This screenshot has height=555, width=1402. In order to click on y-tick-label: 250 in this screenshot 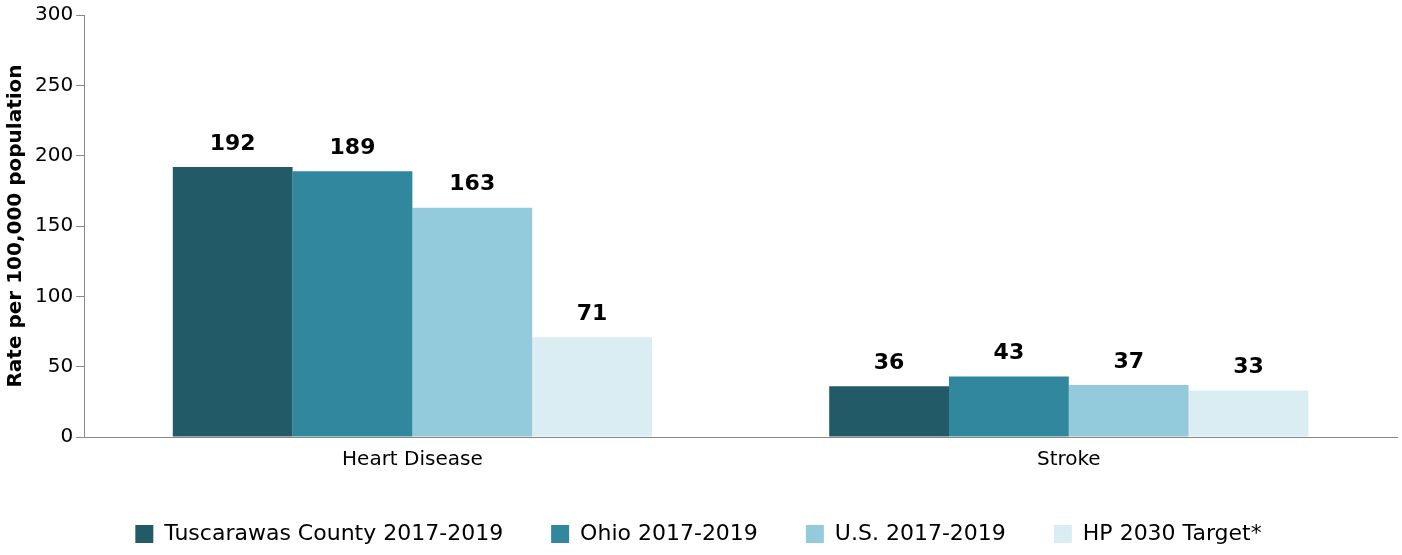, I will do `click(54, 83)`.